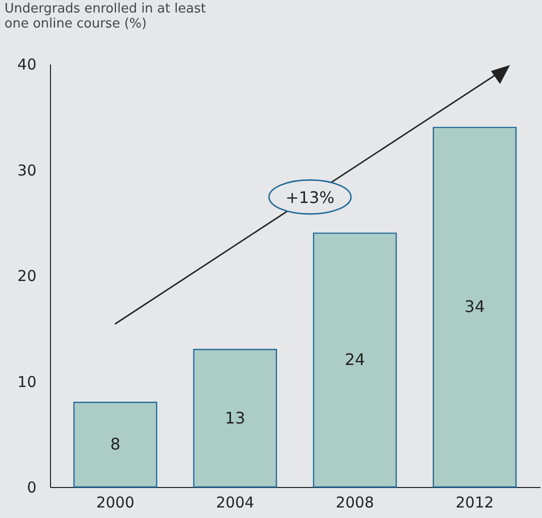 This screenshot has height=518, width=542. What do you see at coordinates (26, 381) in the screenshot?
I see `y-tick-label: 10` at bounding box center [26, 381].